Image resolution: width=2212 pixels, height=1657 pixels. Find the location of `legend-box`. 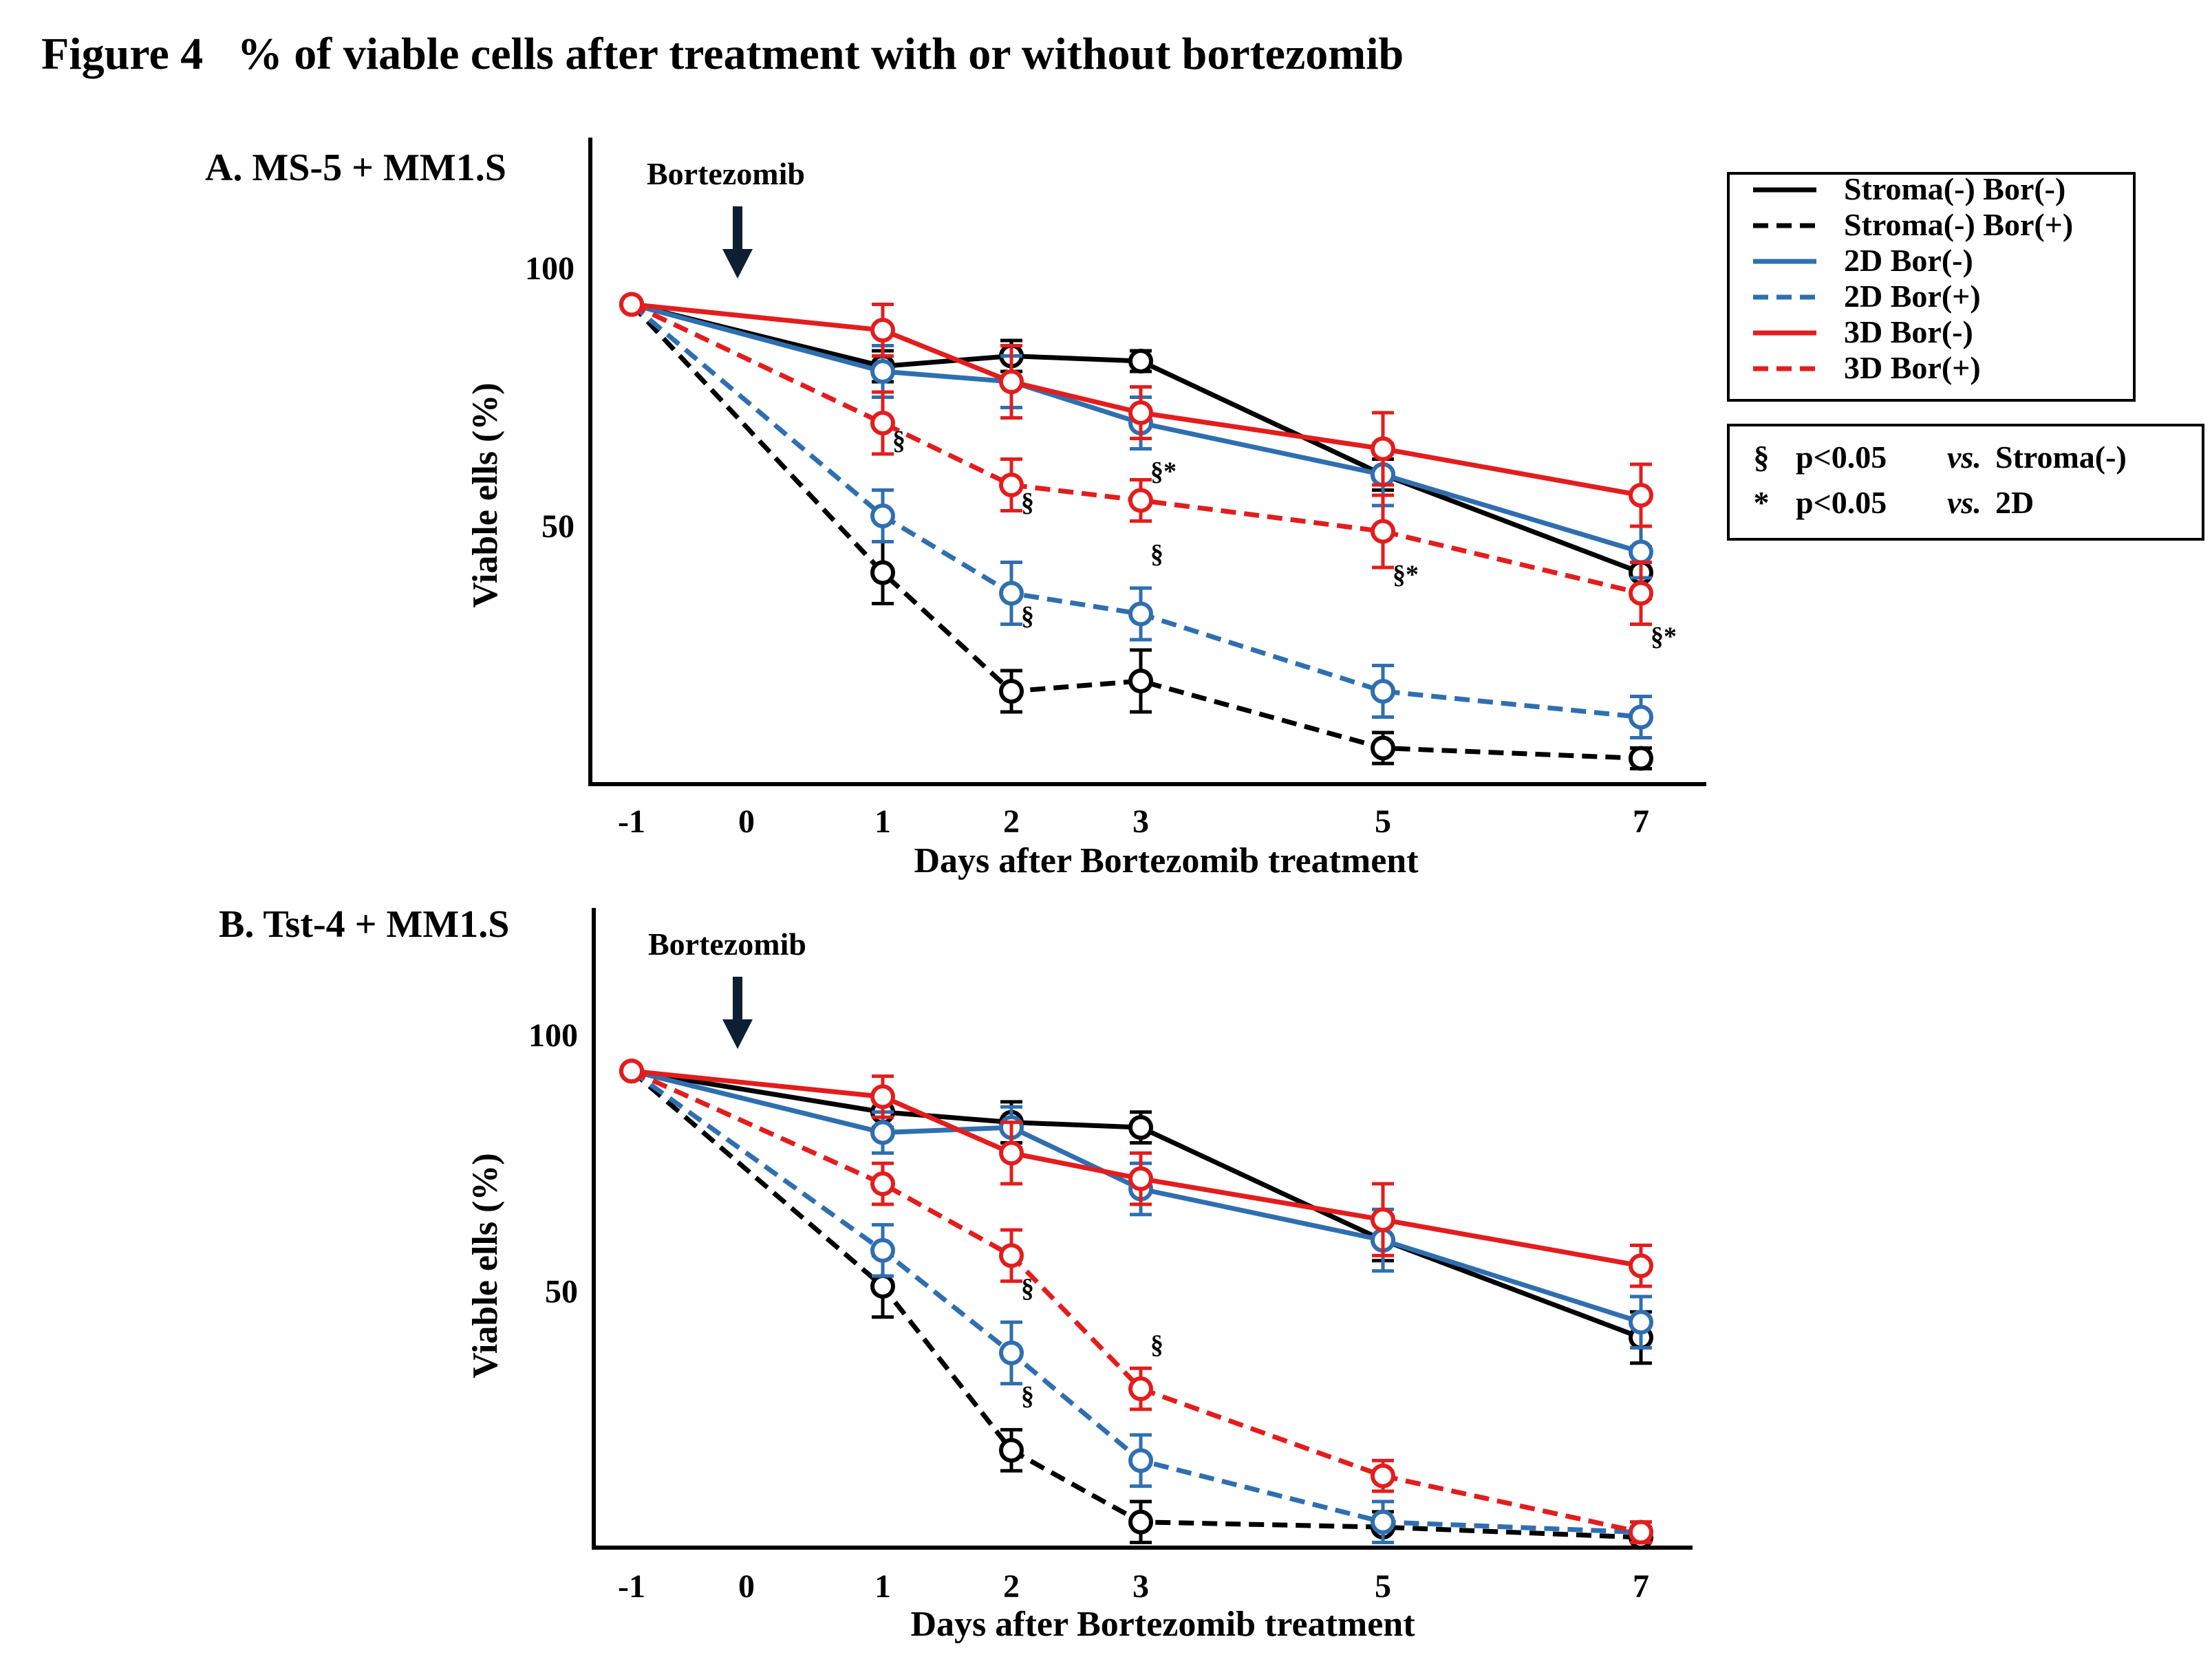

legend-box is located at coordinates (1931, 287).